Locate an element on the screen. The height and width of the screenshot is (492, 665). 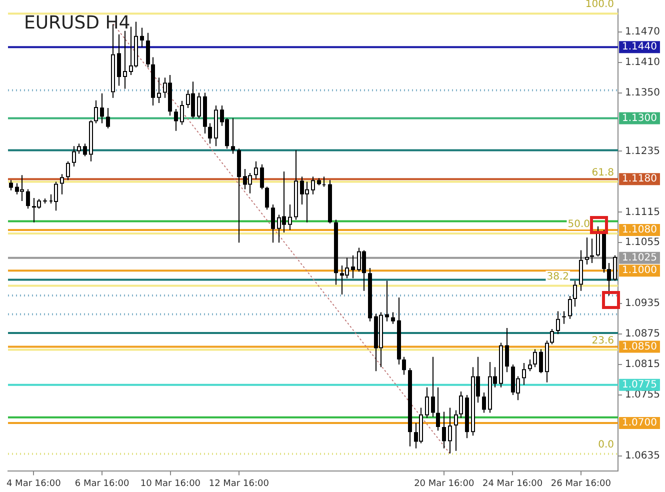
ref-line-label: 1.1440 is located at coordinates (639, 47).